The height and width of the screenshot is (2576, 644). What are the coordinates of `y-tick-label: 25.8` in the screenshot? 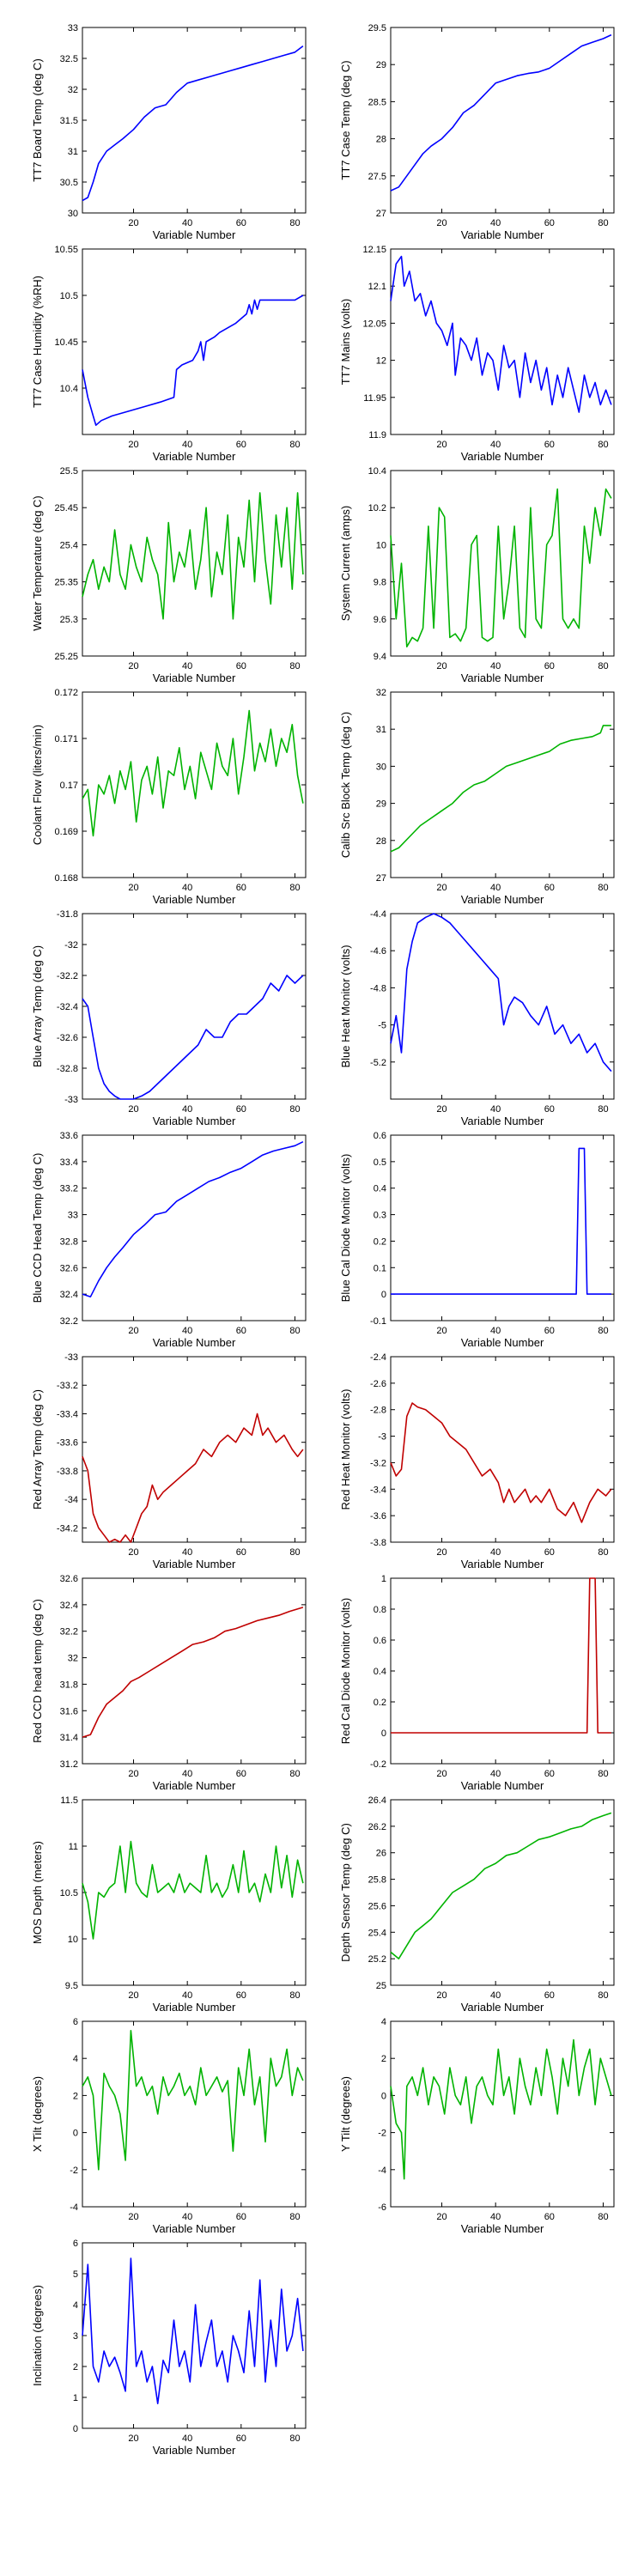 It's located at (377, 1880).